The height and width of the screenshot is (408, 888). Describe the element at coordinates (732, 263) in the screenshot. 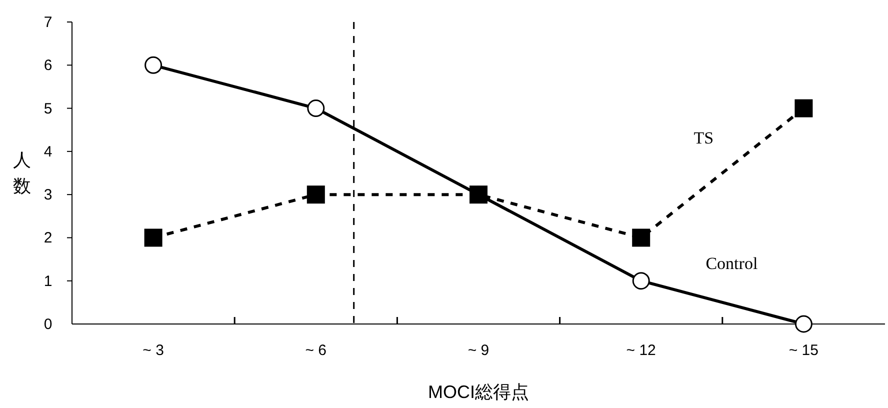

I see `series-label: Control` at that location.